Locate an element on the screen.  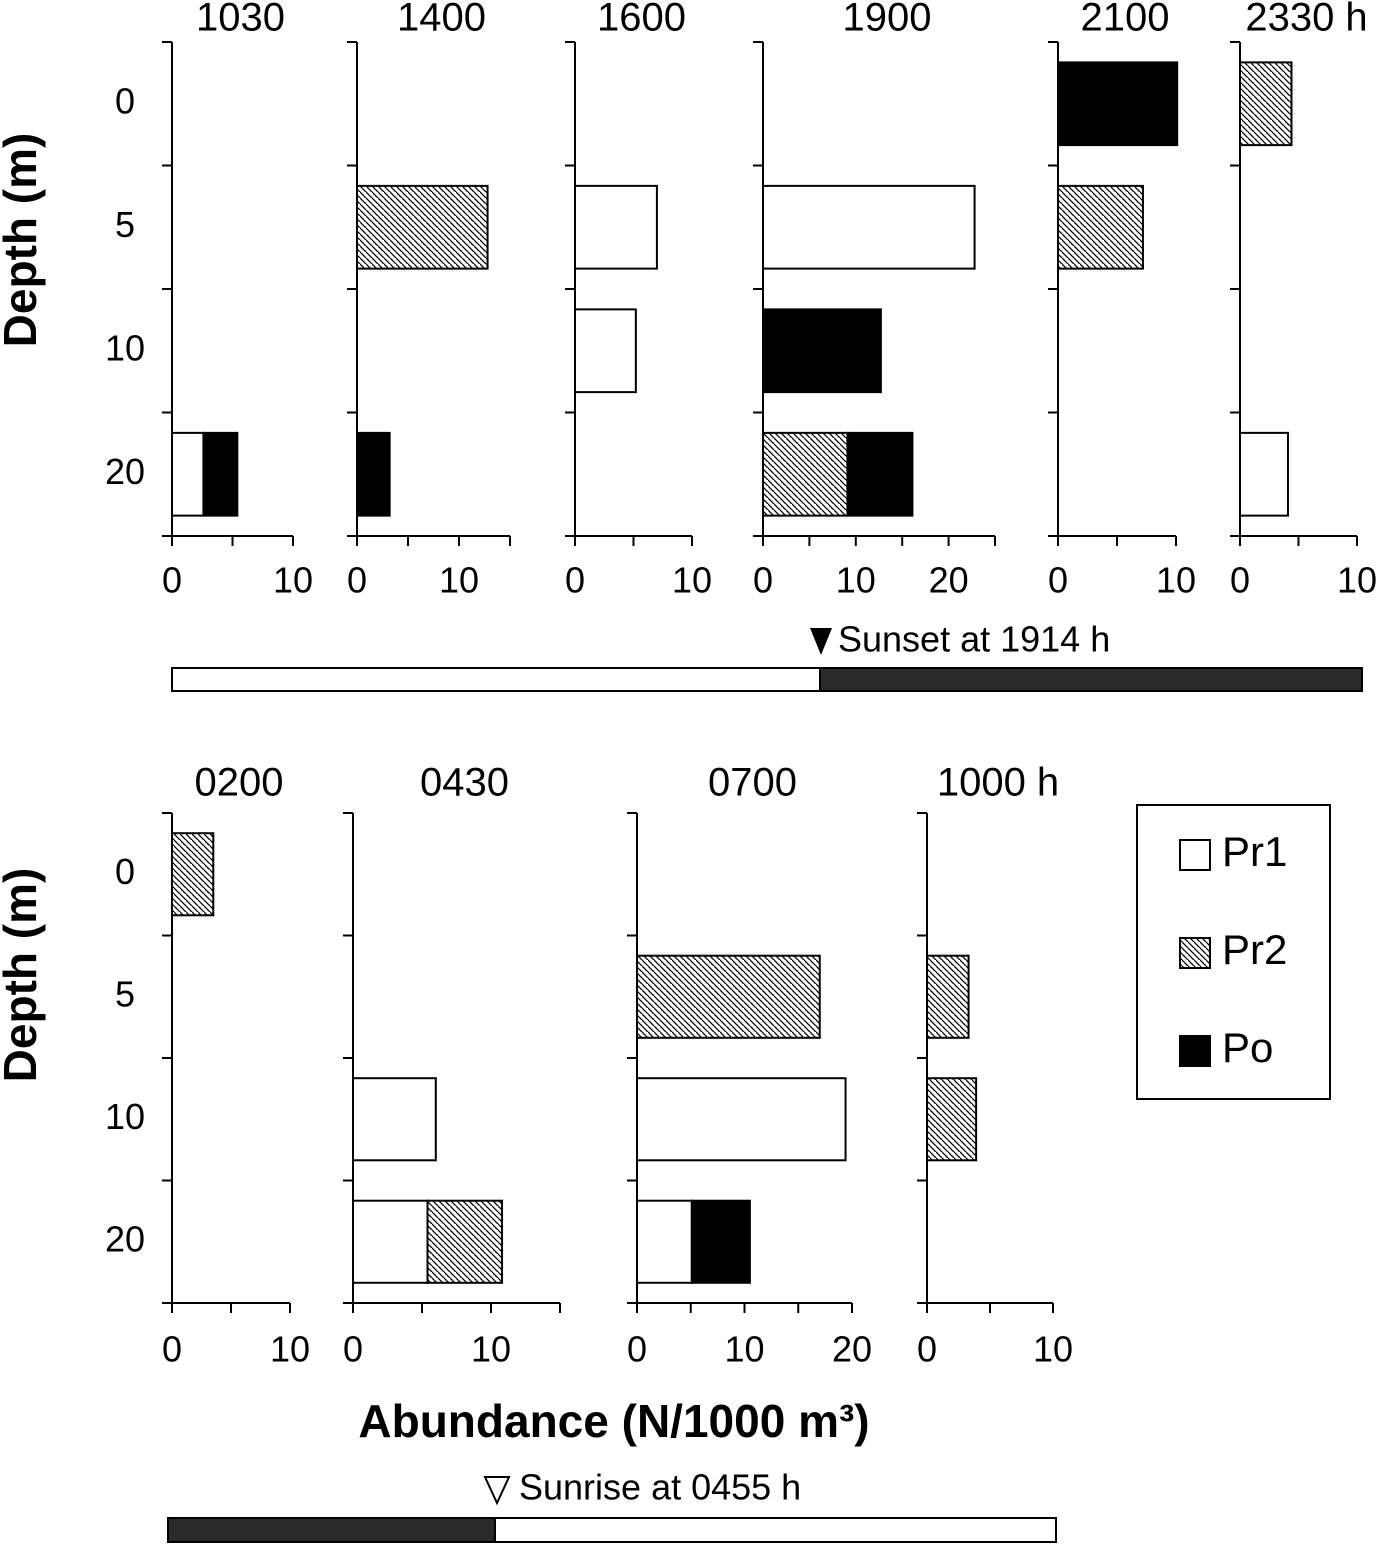
panel-title: 0200 is located at coordinates (239, 783).